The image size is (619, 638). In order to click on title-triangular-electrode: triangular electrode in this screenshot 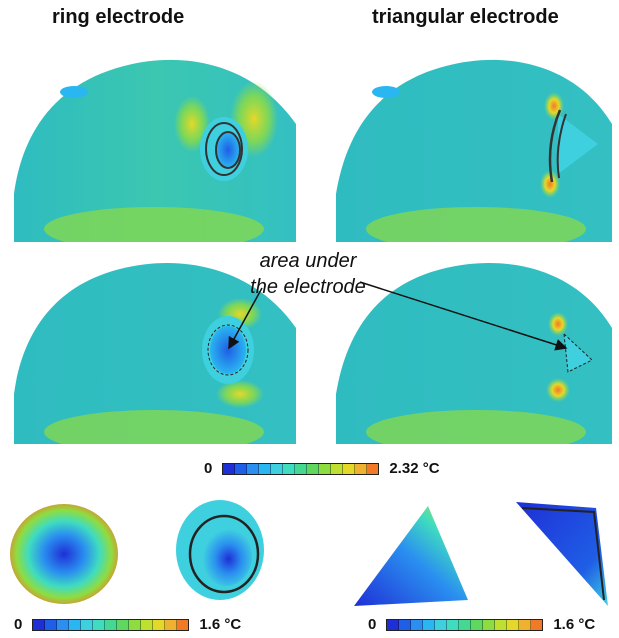, I will do `click(465, 17)`.